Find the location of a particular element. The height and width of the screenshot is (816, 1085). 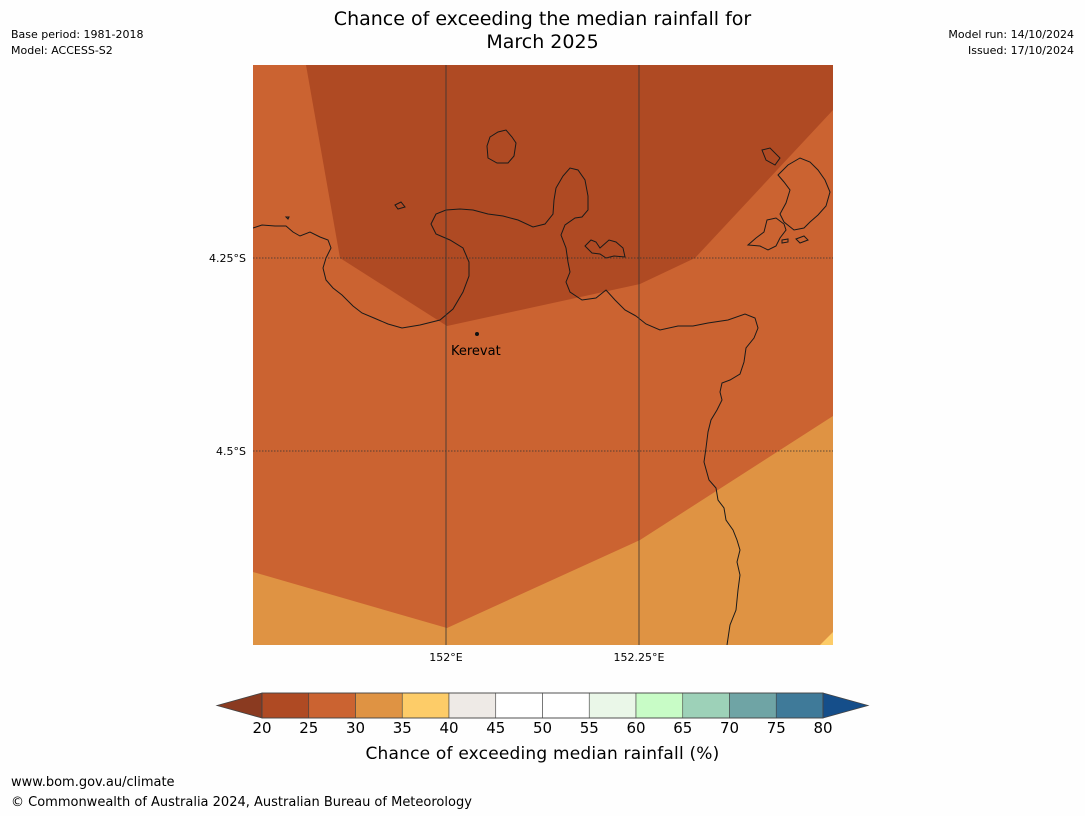

metadata-left: Base period: 1981-2018 Model: ACCESS-S2 is located at coordinates (77, 43).